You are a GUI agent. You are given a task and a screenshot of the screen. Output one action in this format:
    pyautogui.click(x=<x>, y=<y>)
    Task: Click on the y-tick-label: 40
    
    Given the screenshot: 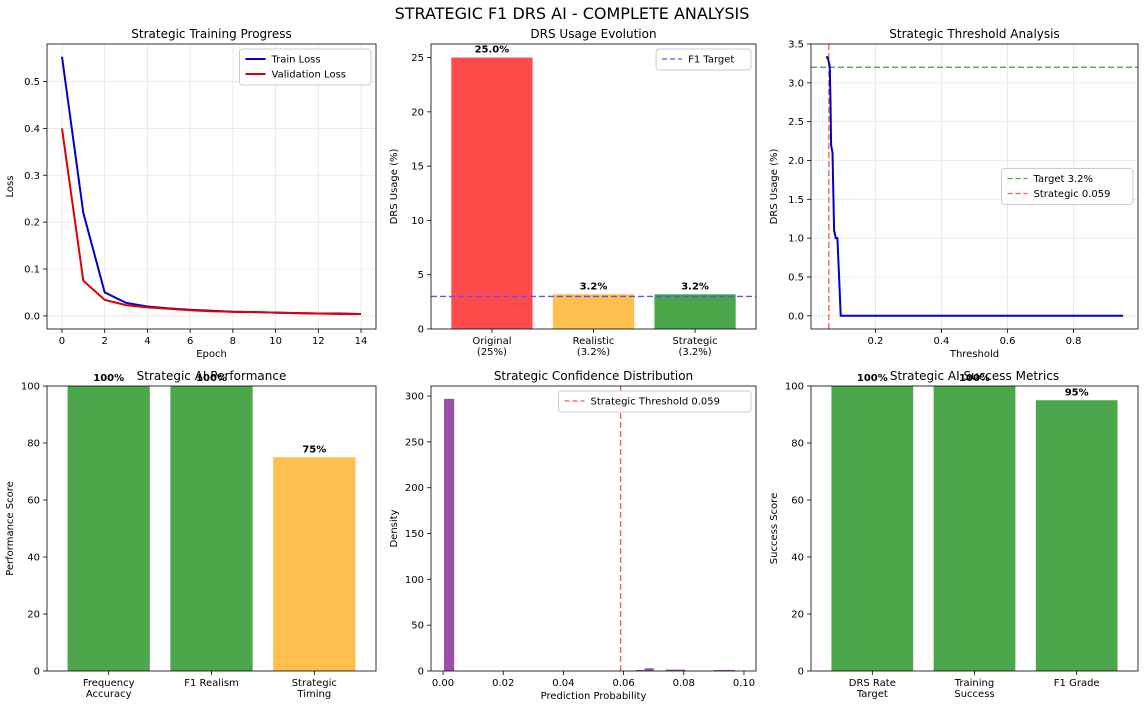 What is the action you would take?
    pyautogui.click(x=33, y=558)
    